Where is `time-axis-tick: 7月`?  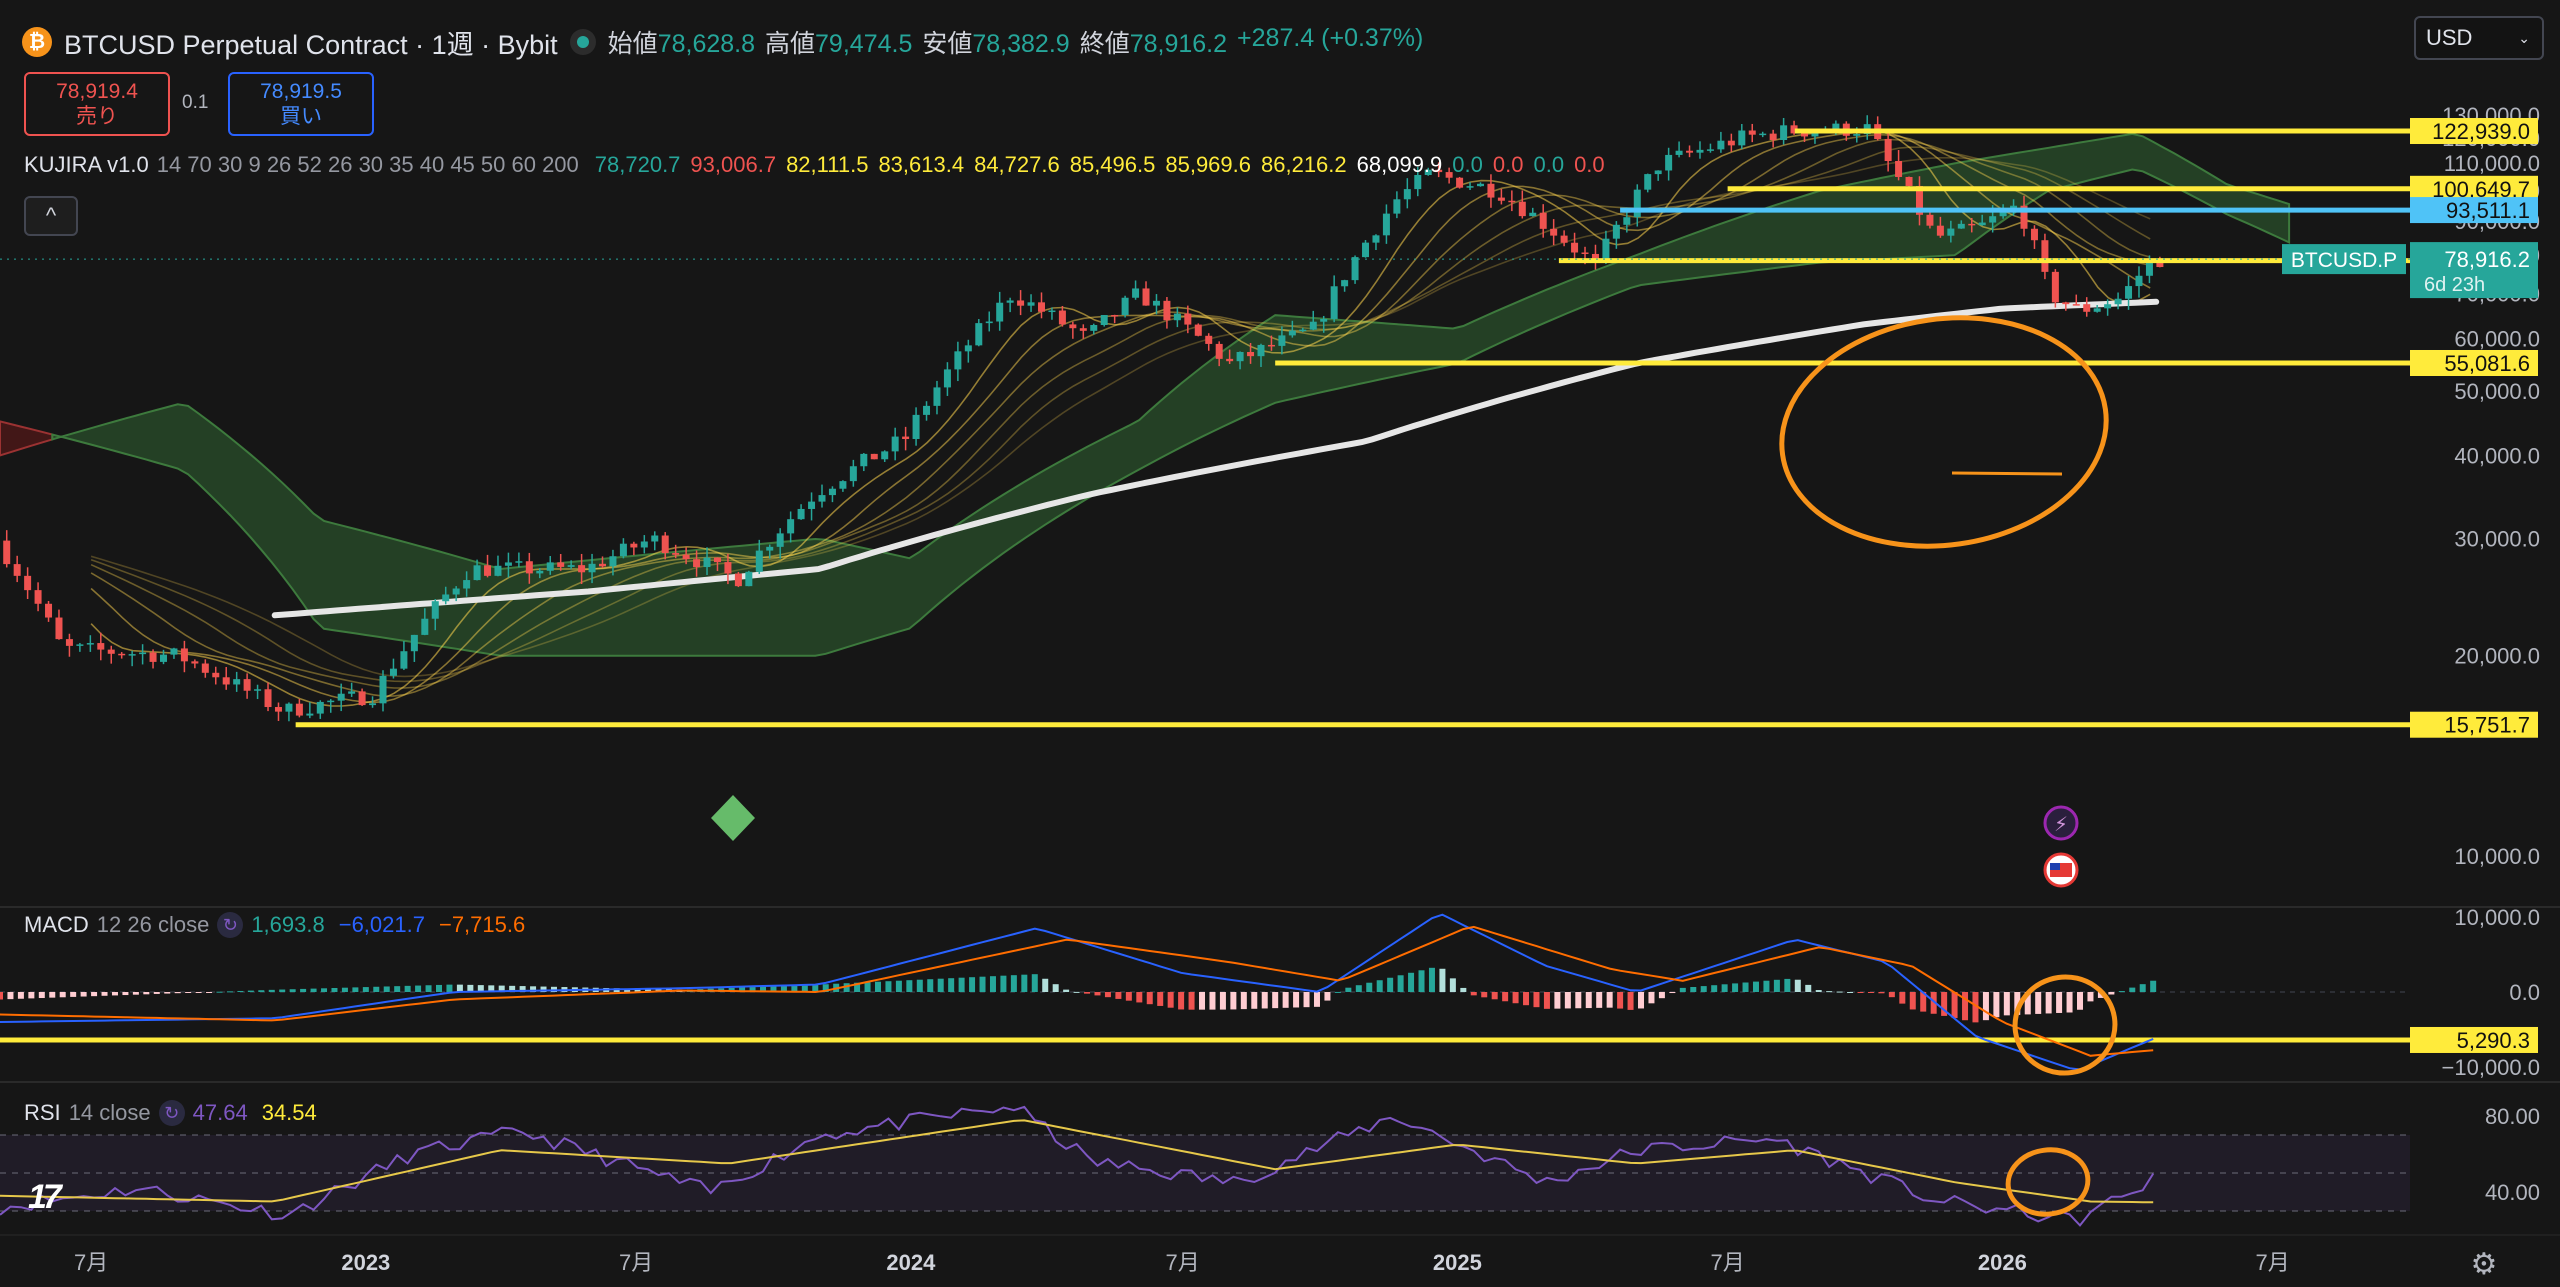 time-axis-tick: 7月 is located at coordinates (1727, 1262).